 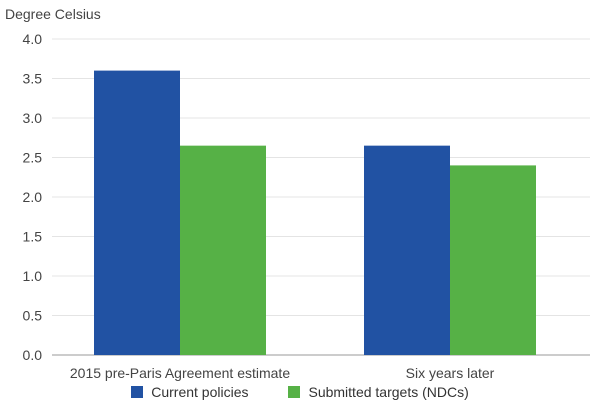 I want to click on legend-label-submitted-targets: Submitted targets (NDCs), so click(x=388, y=392).